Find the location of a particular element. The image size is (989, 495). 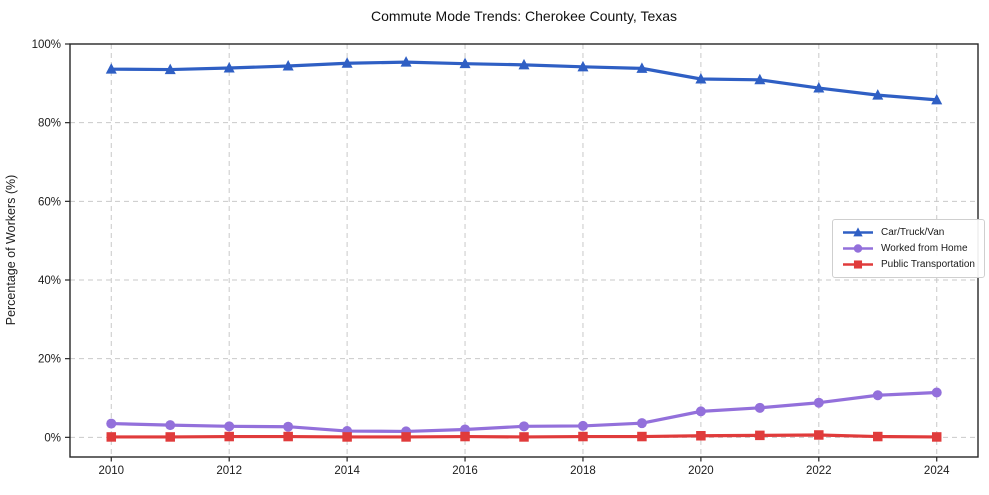

x-tick-label: 2024 is located at coordinates (937, 471).